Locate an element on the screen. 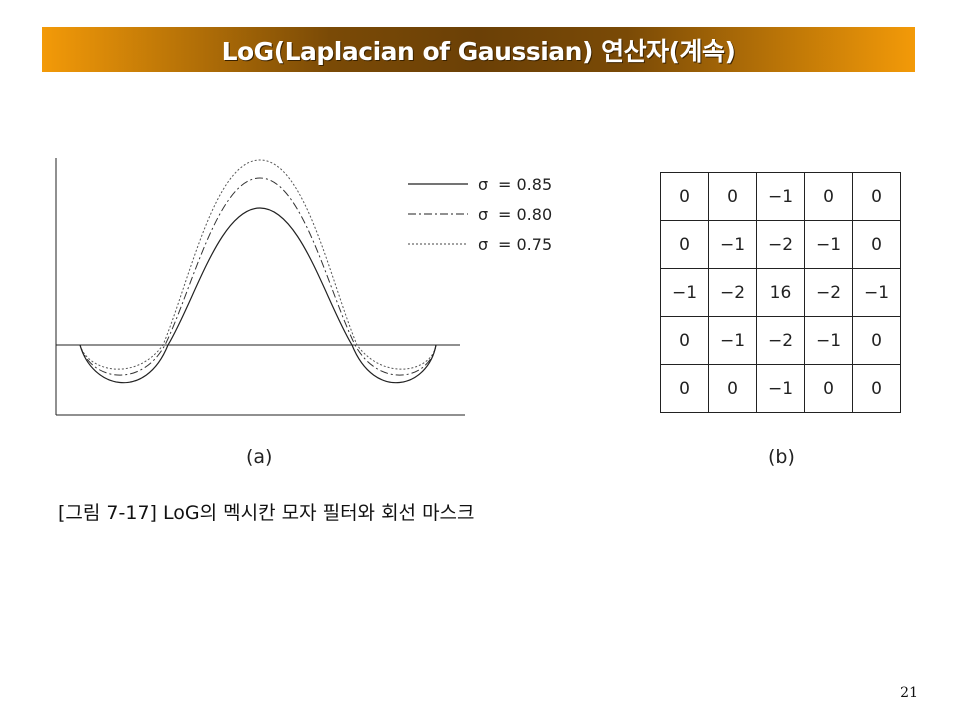 The height and width of the screenshot is (720, 960). legend-sigma-080-value: = 0.80 is located at coordinates (525, 214).